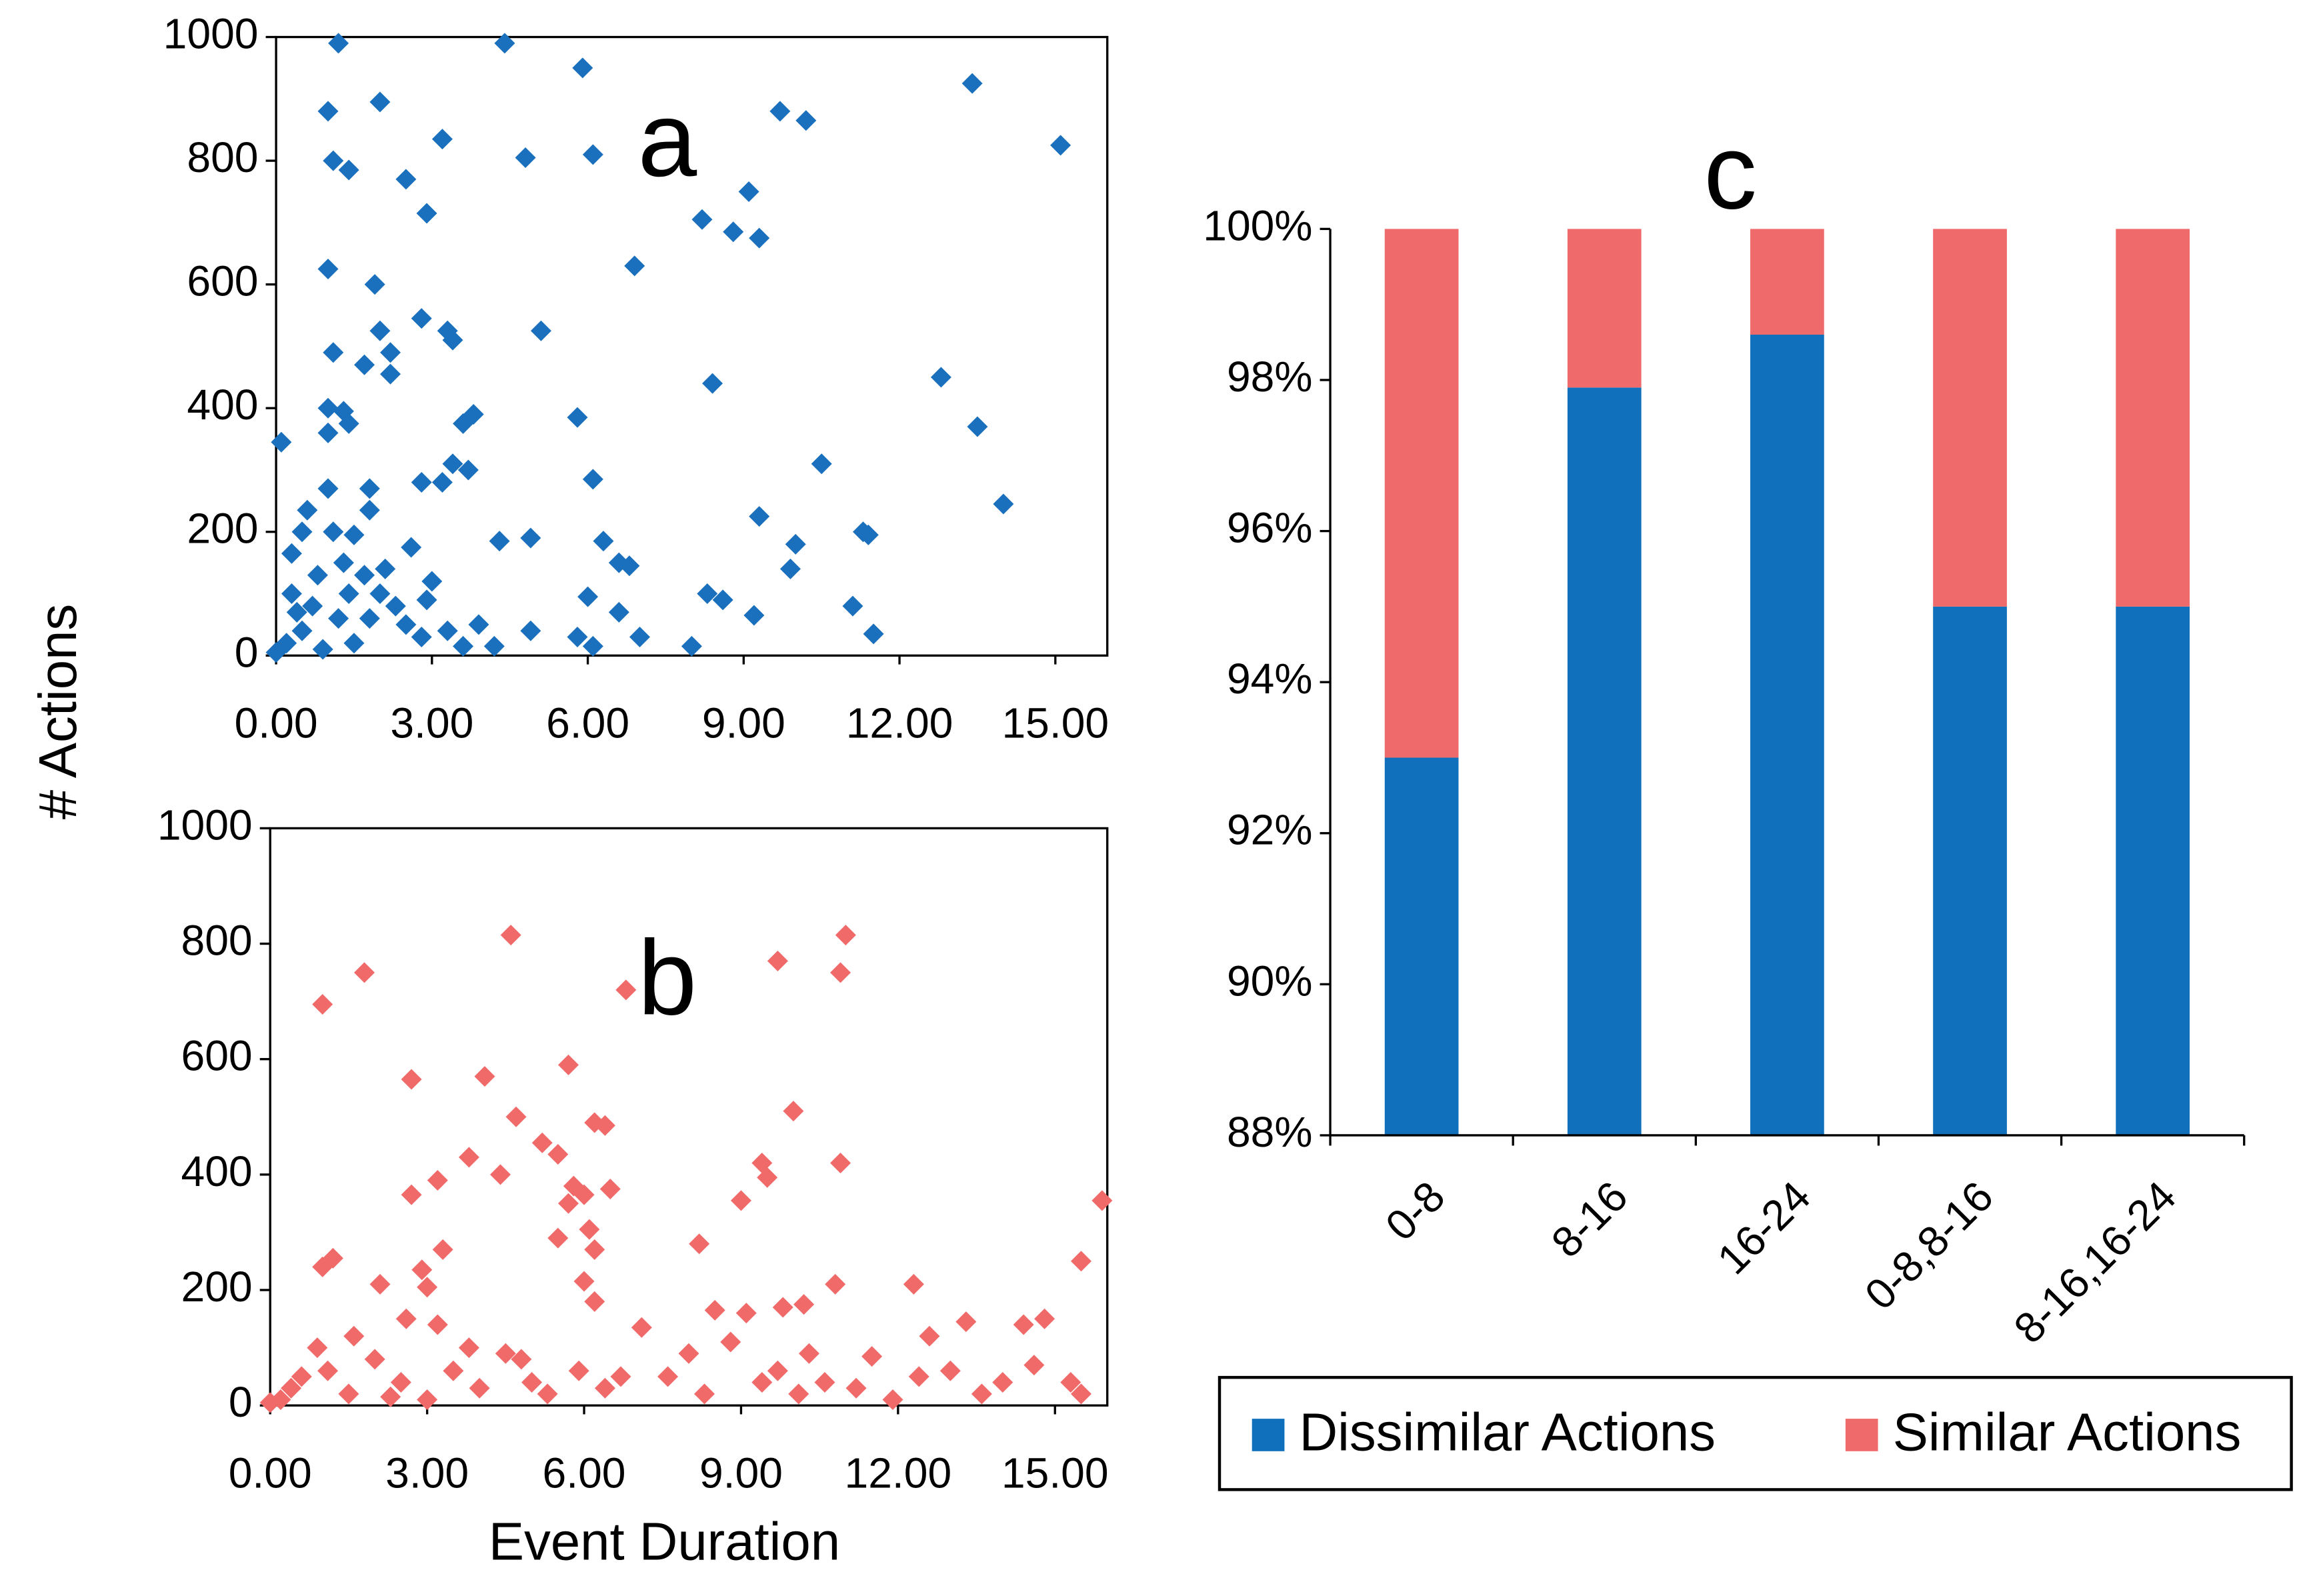 This screenshot has width=2315, height=1596. I want to click on y-tick-label: 1000, so click(205, 825).